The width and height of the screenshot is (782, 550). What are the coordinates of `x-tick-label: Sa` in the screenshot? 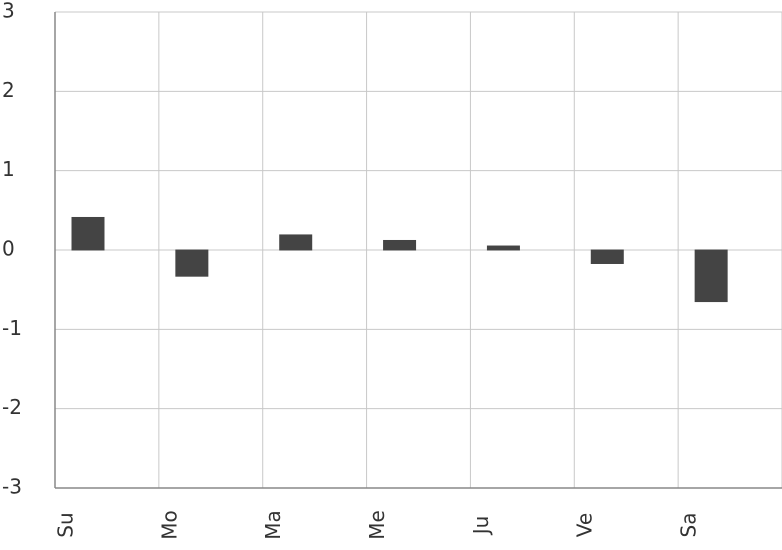 It's located at (689, 525).